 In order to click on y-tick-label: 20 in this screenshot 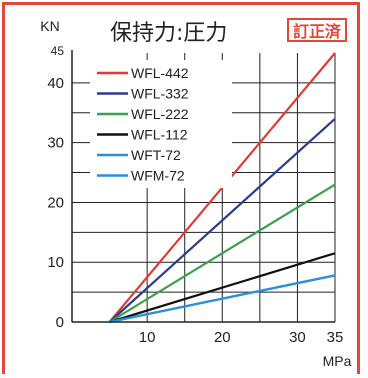, I will do `click(55, 202)`.